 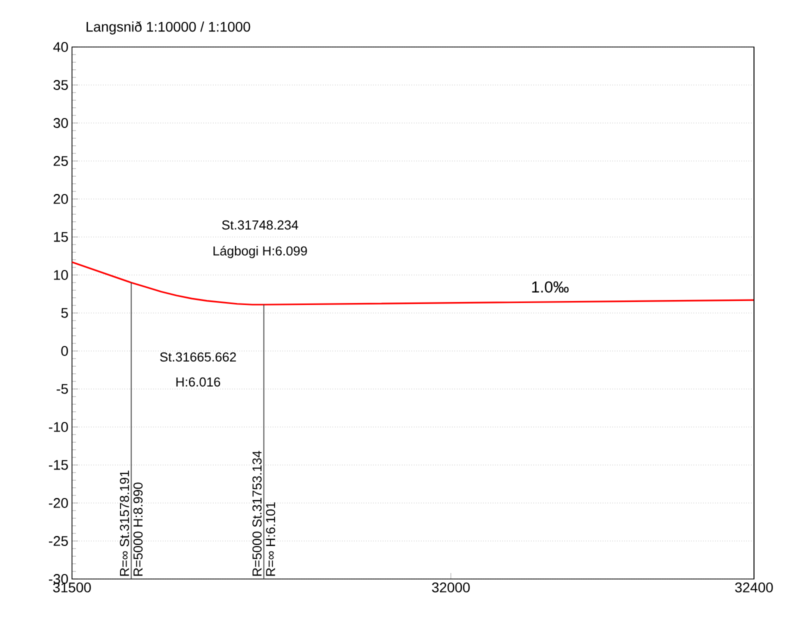 What do you see at coordinates (58, 503) in the screenshot?
I see `y-tick-label: -20` at bounding box center [58, 503].